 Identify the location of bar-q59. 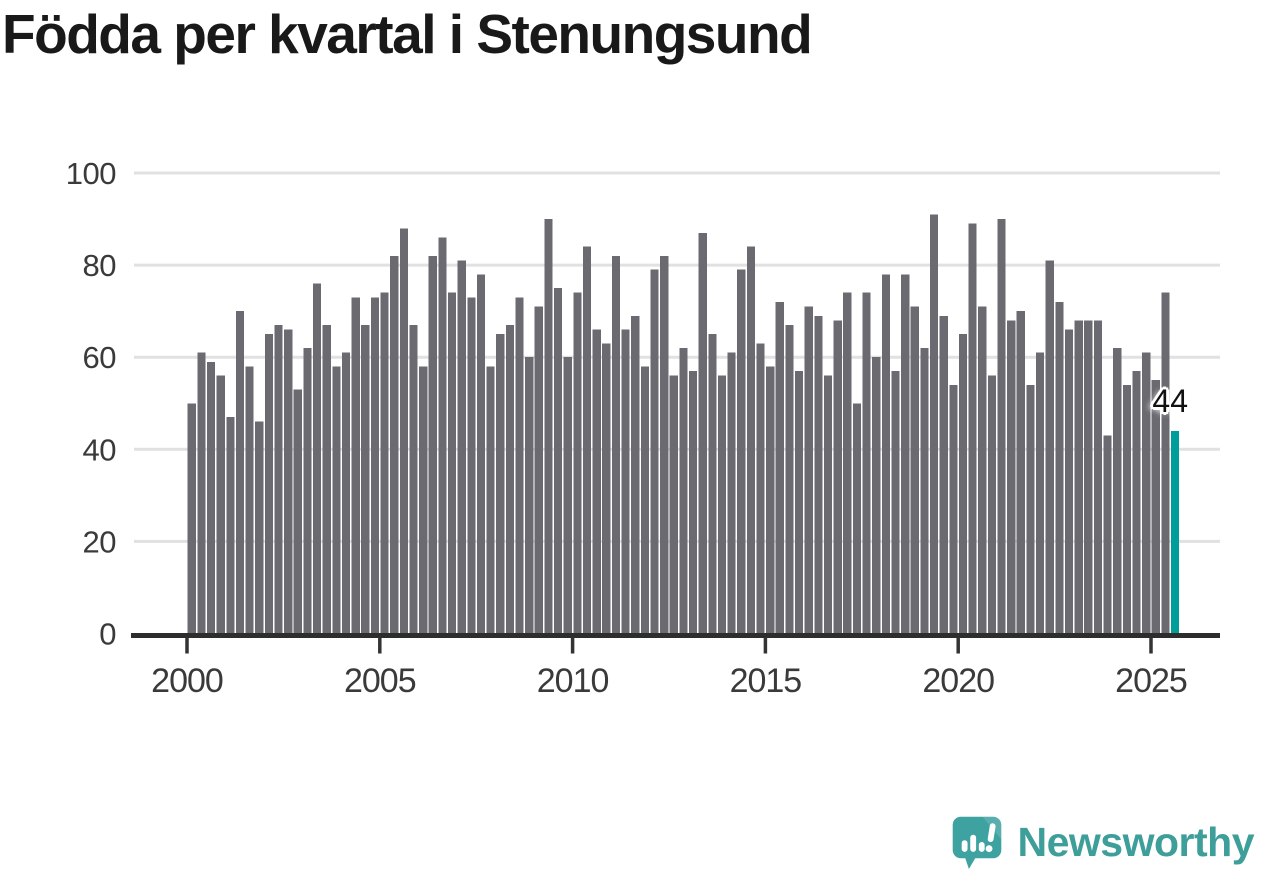
(760, 488).